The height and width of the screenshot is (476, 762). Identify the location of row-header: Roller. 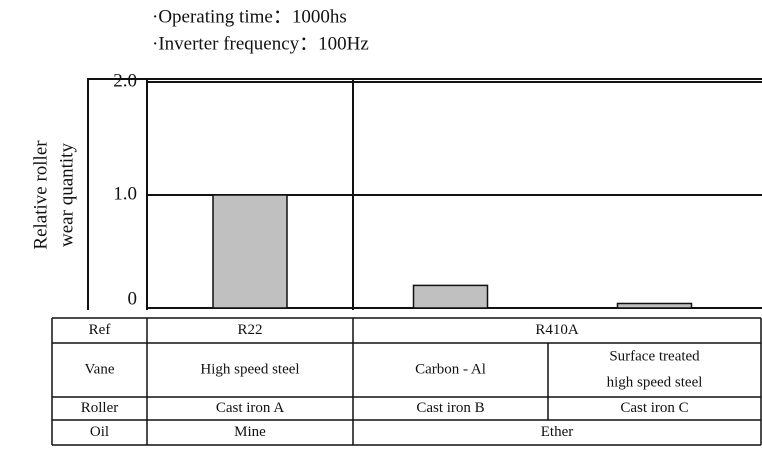
(100, 408).